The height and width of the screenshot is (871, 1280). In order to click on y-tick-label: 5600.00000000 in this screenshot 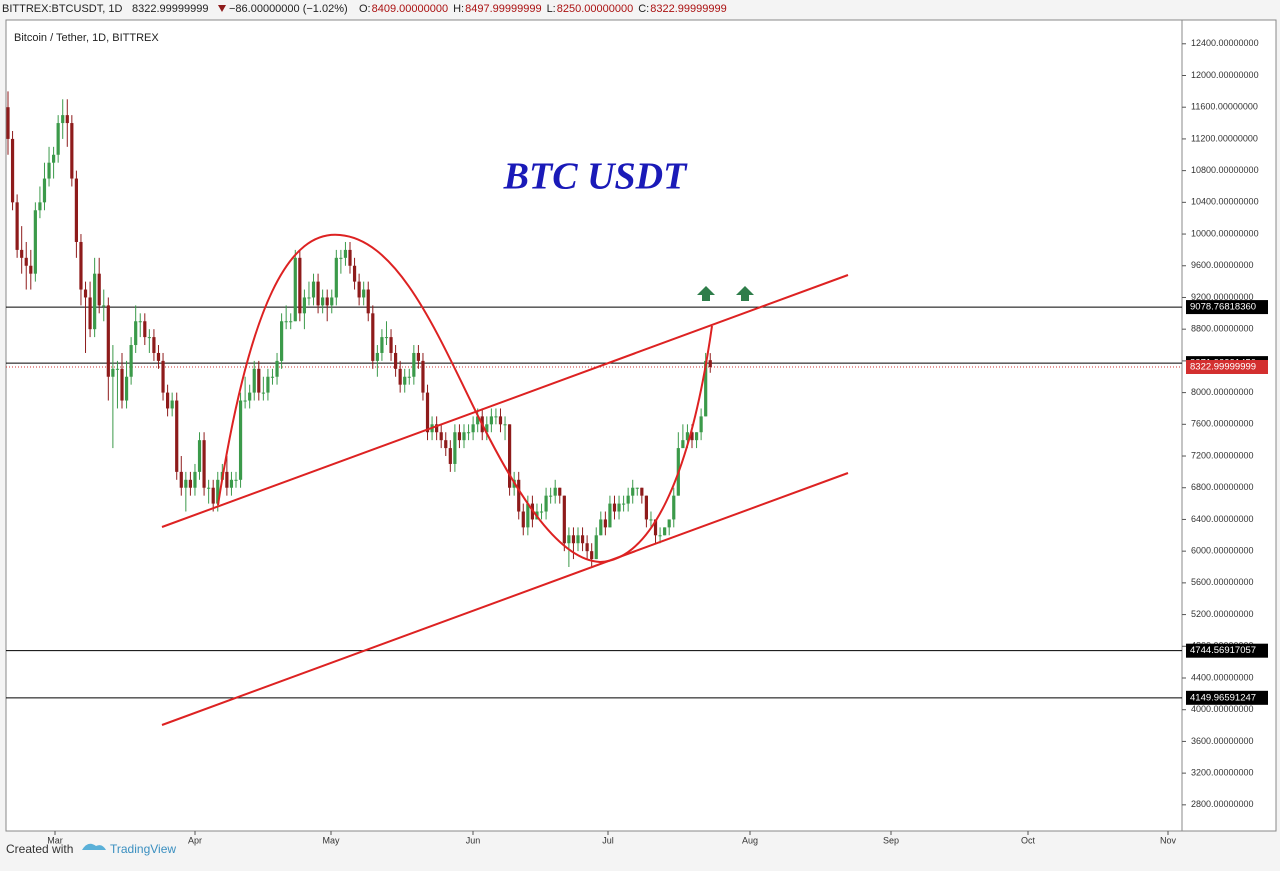, I will do `click(1222, 582)`.